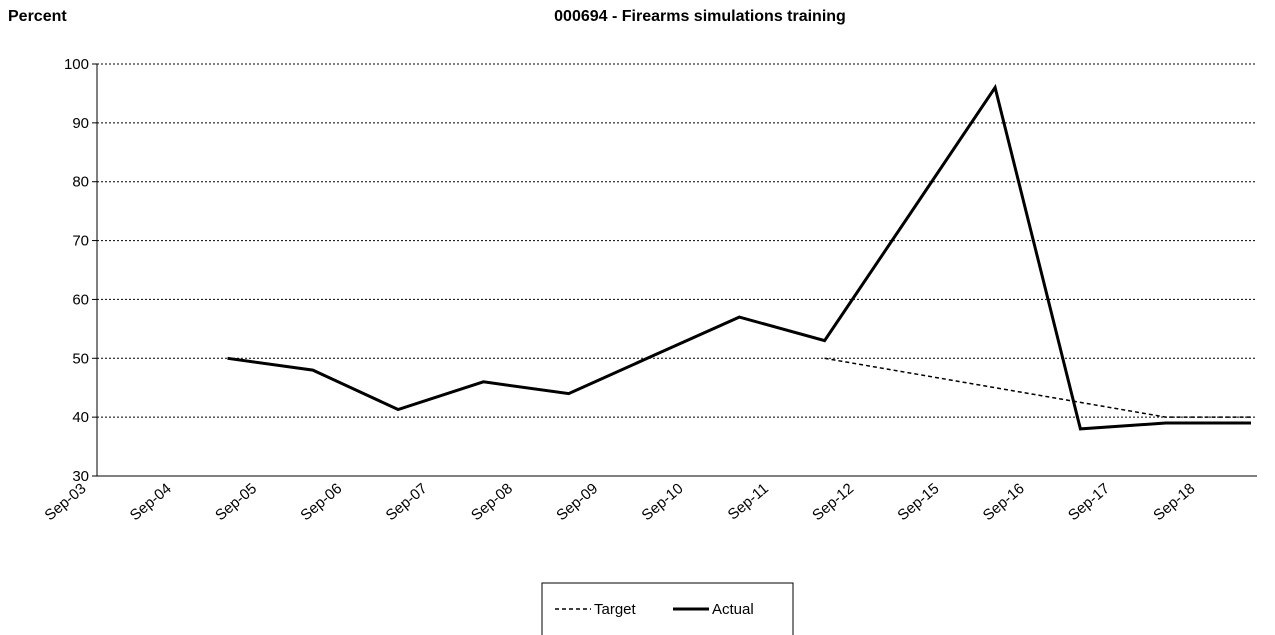  What do you see at coordinates (80, 299) in the screenshot?
I see `y-tick-label: 60` at bounding box center [80, 299].